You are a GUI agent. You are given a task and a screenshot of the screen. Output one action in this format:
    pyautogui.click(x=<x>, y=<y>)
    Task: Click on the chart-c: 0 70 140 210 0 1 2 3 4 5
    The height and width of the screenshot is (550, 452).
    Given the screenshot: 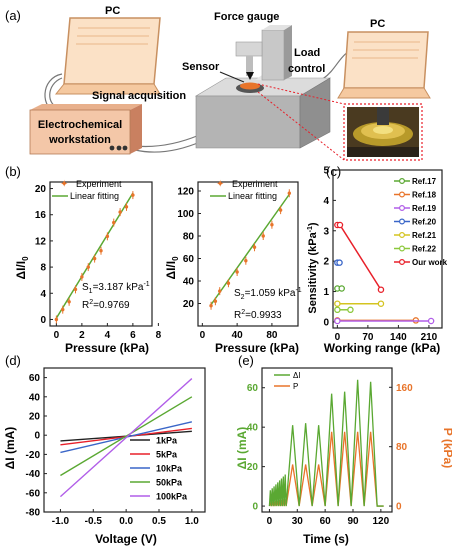 What is the action you would take?
    pyautogui.click(x=383, y=254)
    